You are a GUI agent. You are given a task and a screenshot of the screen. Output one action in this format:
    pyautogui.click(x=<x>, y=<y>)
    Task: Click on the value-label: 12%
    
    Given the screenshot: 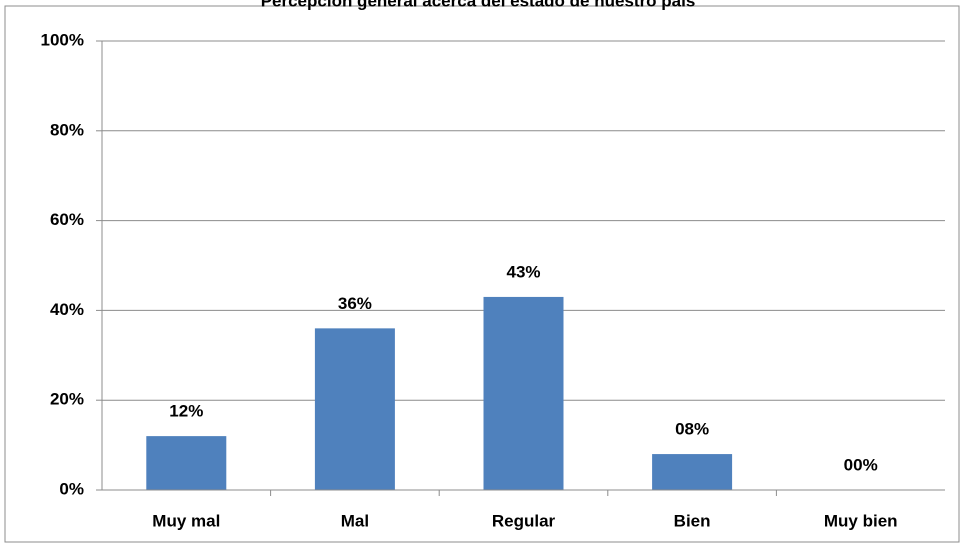 What is the action you would take?
    pyautogui.click(x=186, y=411)
    